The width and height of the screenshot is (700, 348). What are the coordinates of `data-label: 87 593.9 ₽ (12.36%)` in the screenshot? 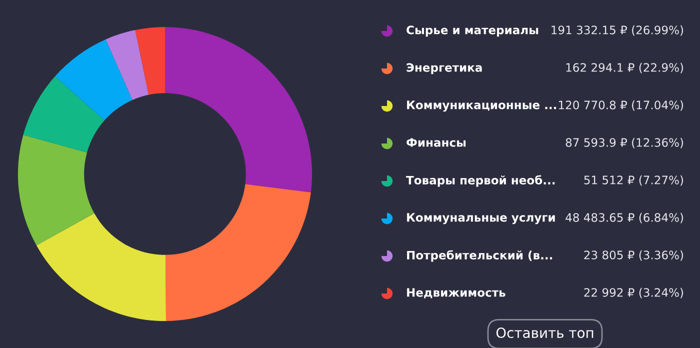 It's located at (625, 143).